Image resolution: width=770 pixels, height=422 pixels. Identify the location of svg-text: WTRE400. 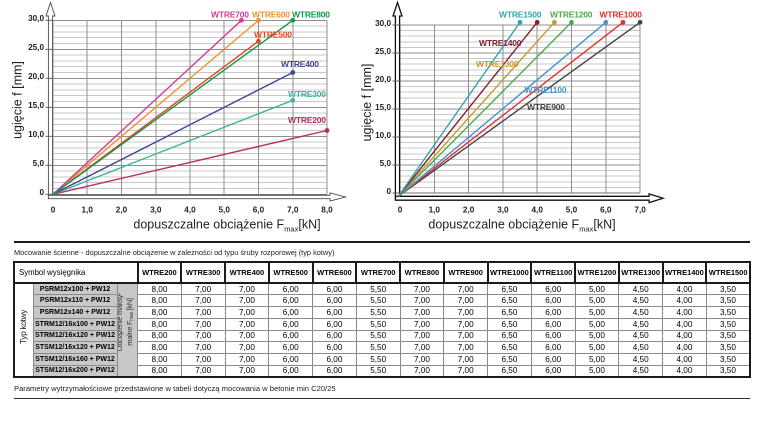
(300, 64).